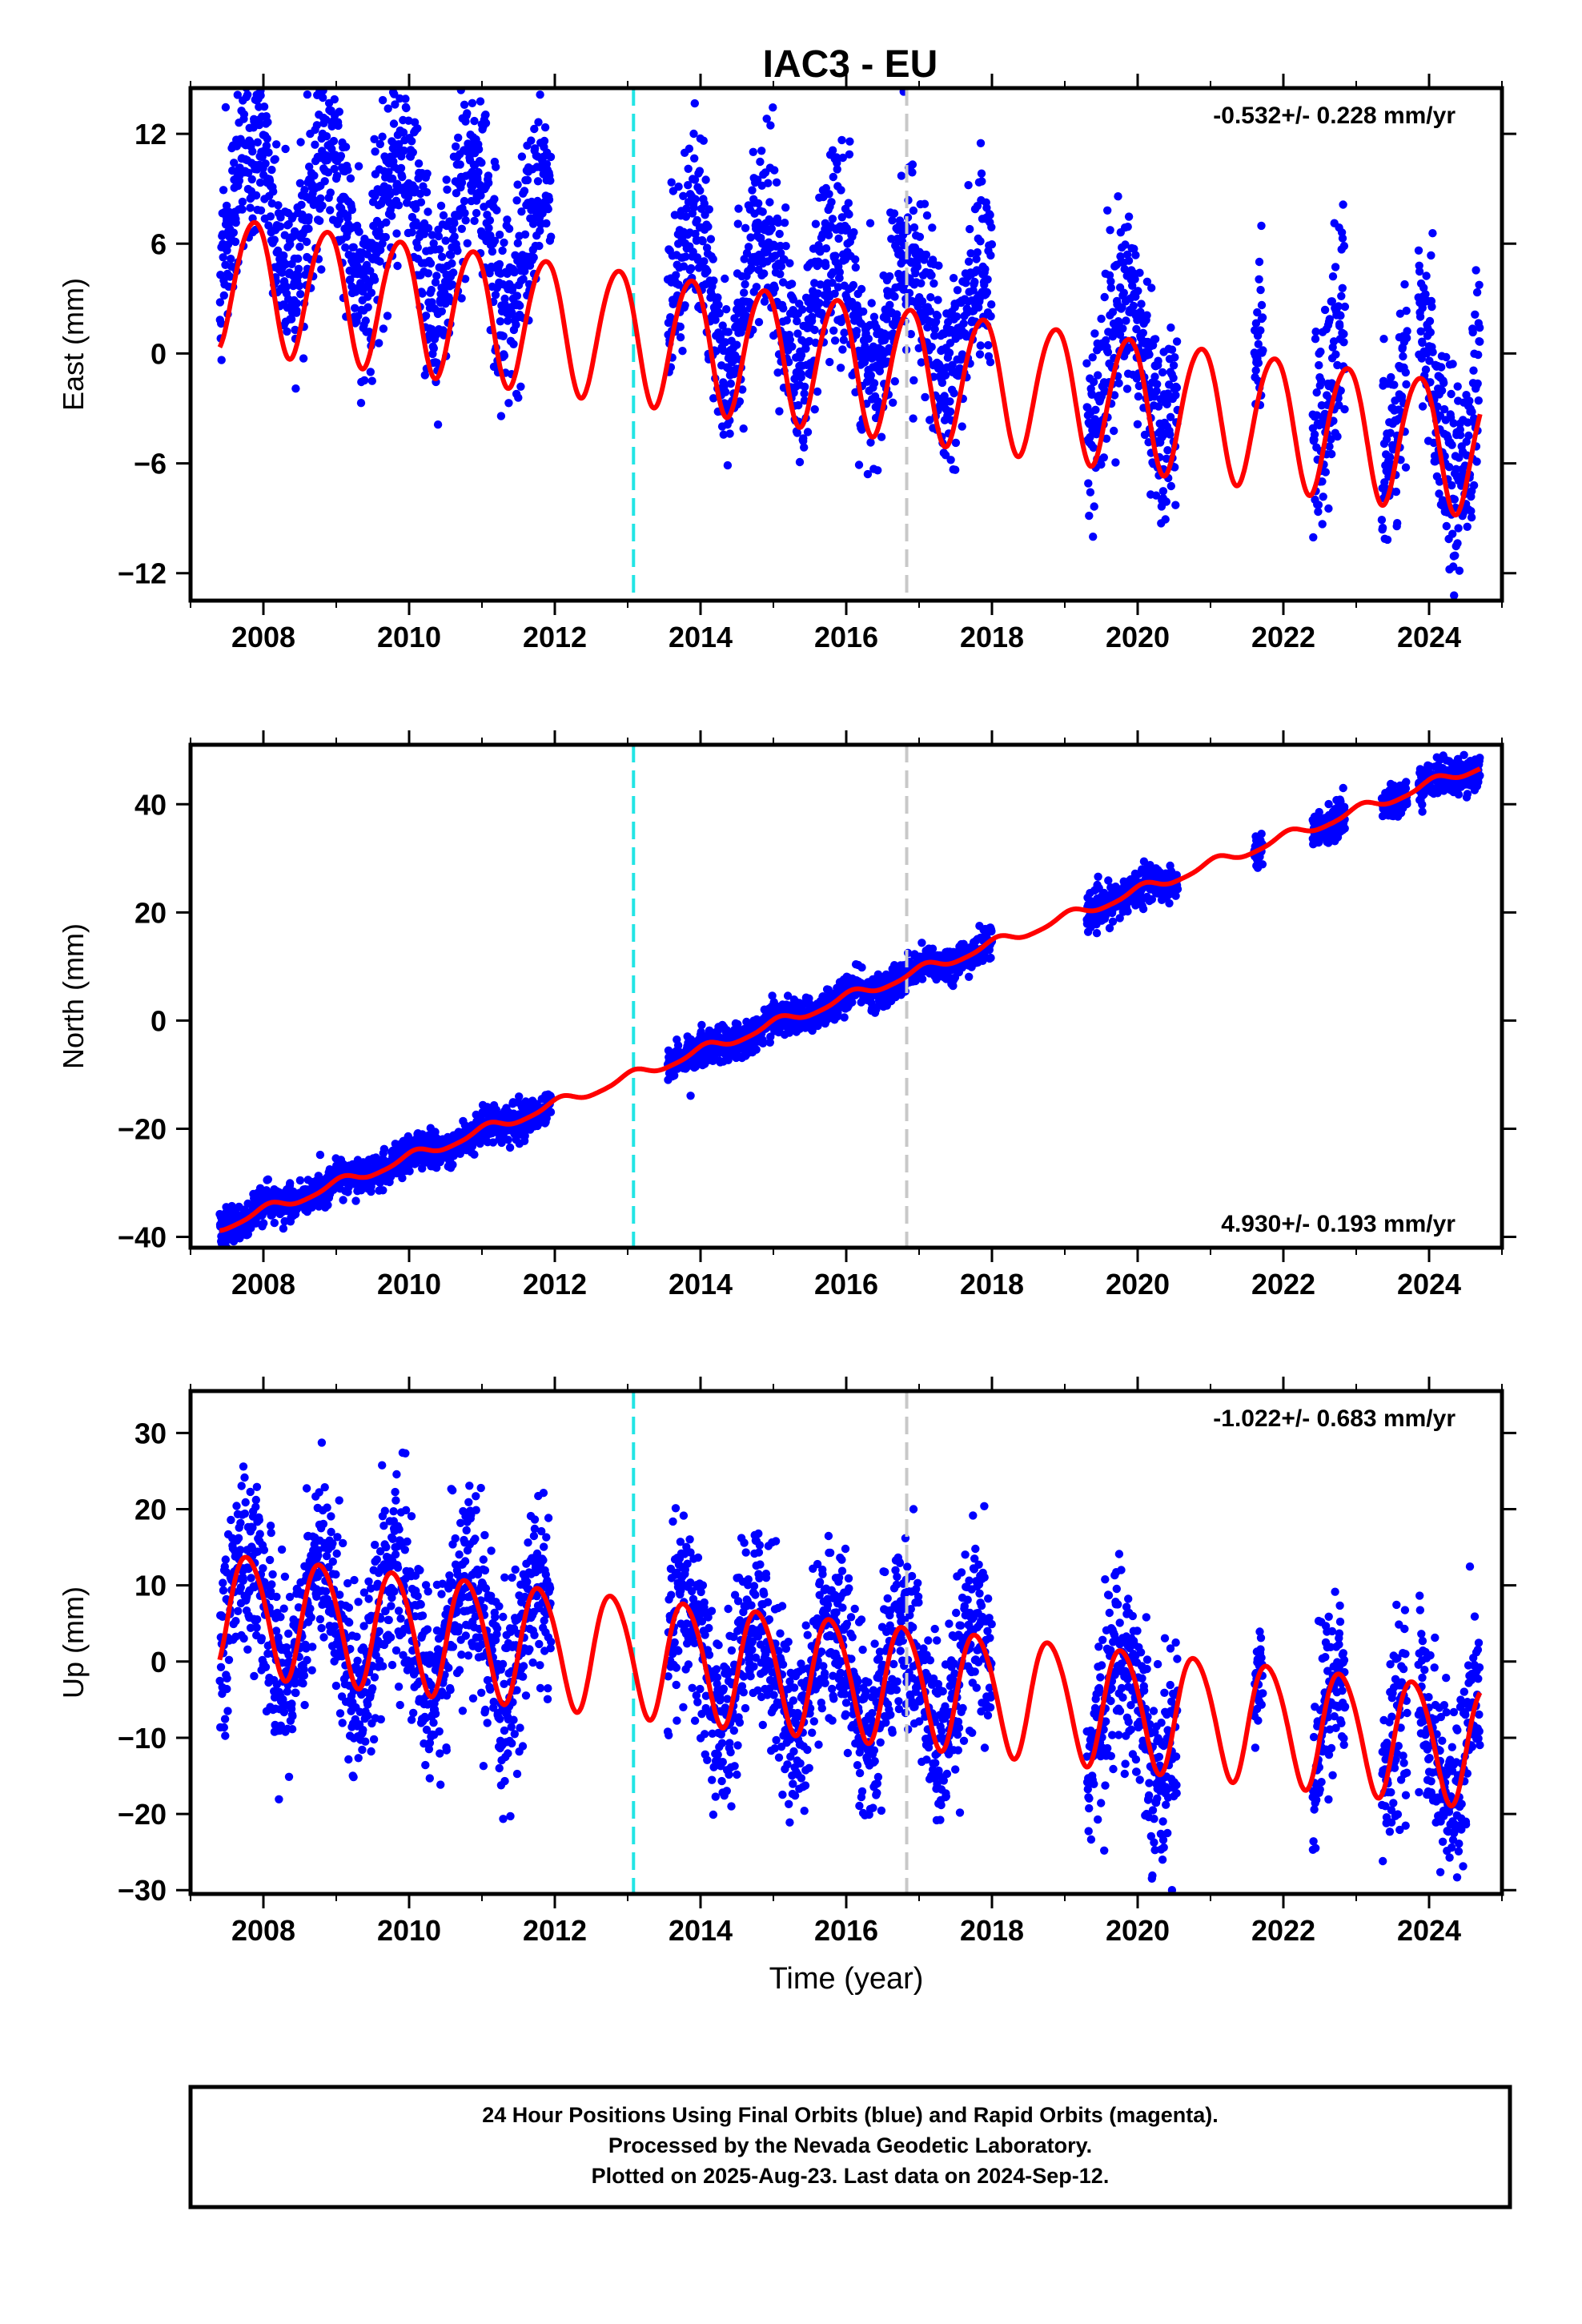 Image resolution: width=1582 pixels, height=2324 pixels. What do you see at coordinates (555, 637) in the screenshot?
I see `x-tick-label: 2012` at bounding box center [555, 637].